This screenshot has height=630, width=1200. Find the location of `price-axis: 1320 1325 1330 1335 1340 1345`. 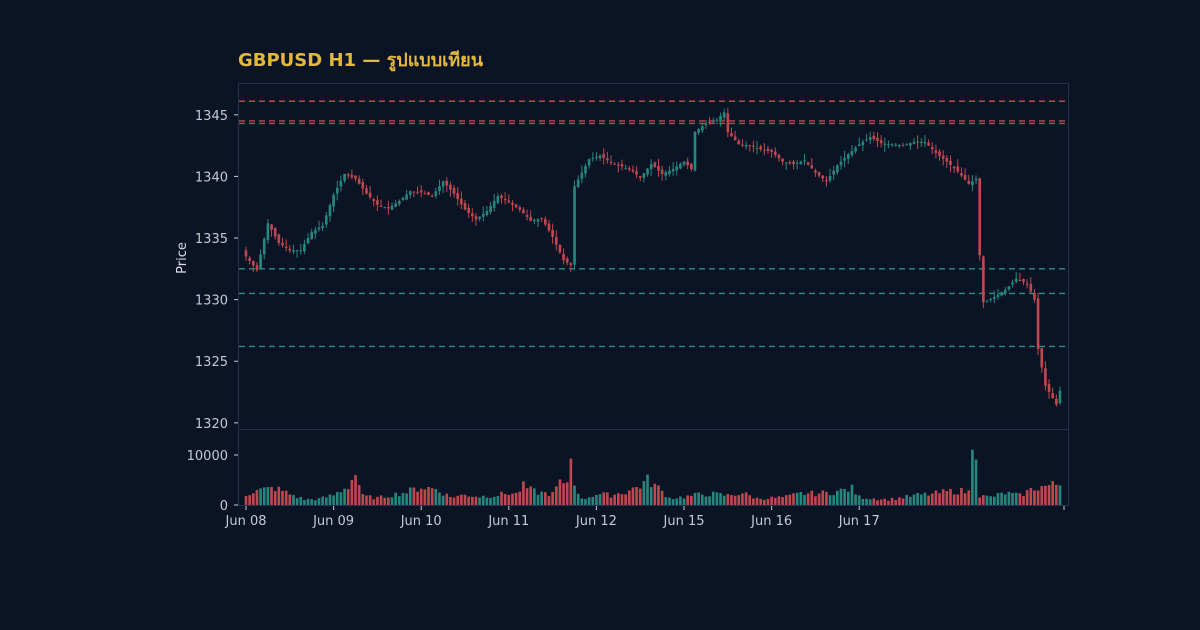

price-axis: 1320 1325 1330 1335 1340 1345 is located at coordinates (216, 270).